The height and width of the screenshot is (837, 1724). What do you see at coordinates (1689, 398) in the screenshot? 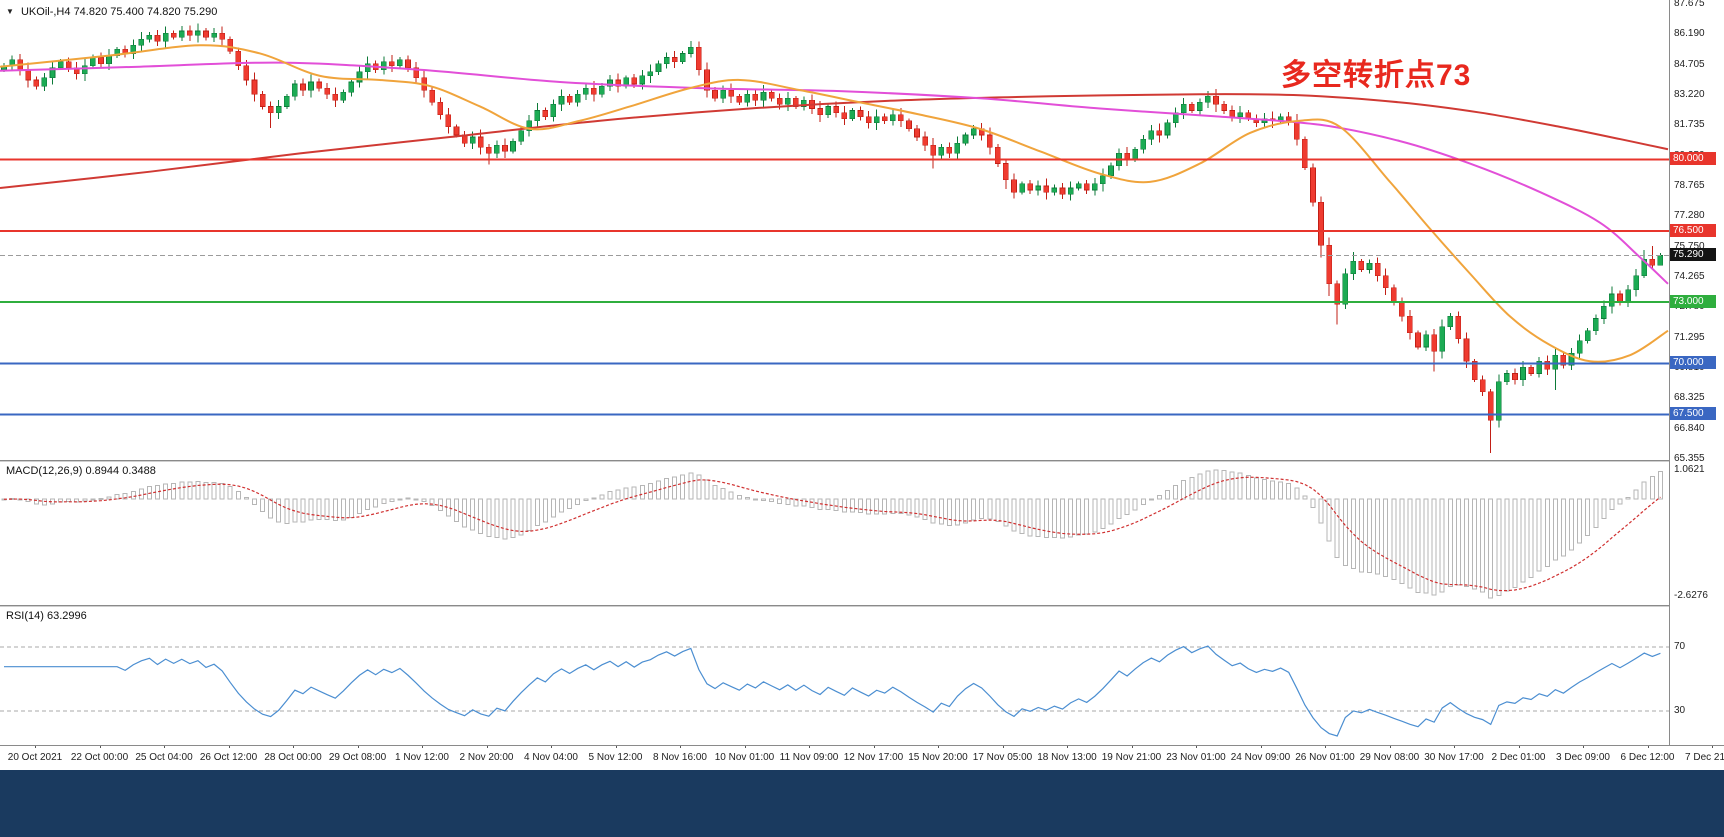
I see `price-axis-label: 68.325` at bounding box center [1689, 398].